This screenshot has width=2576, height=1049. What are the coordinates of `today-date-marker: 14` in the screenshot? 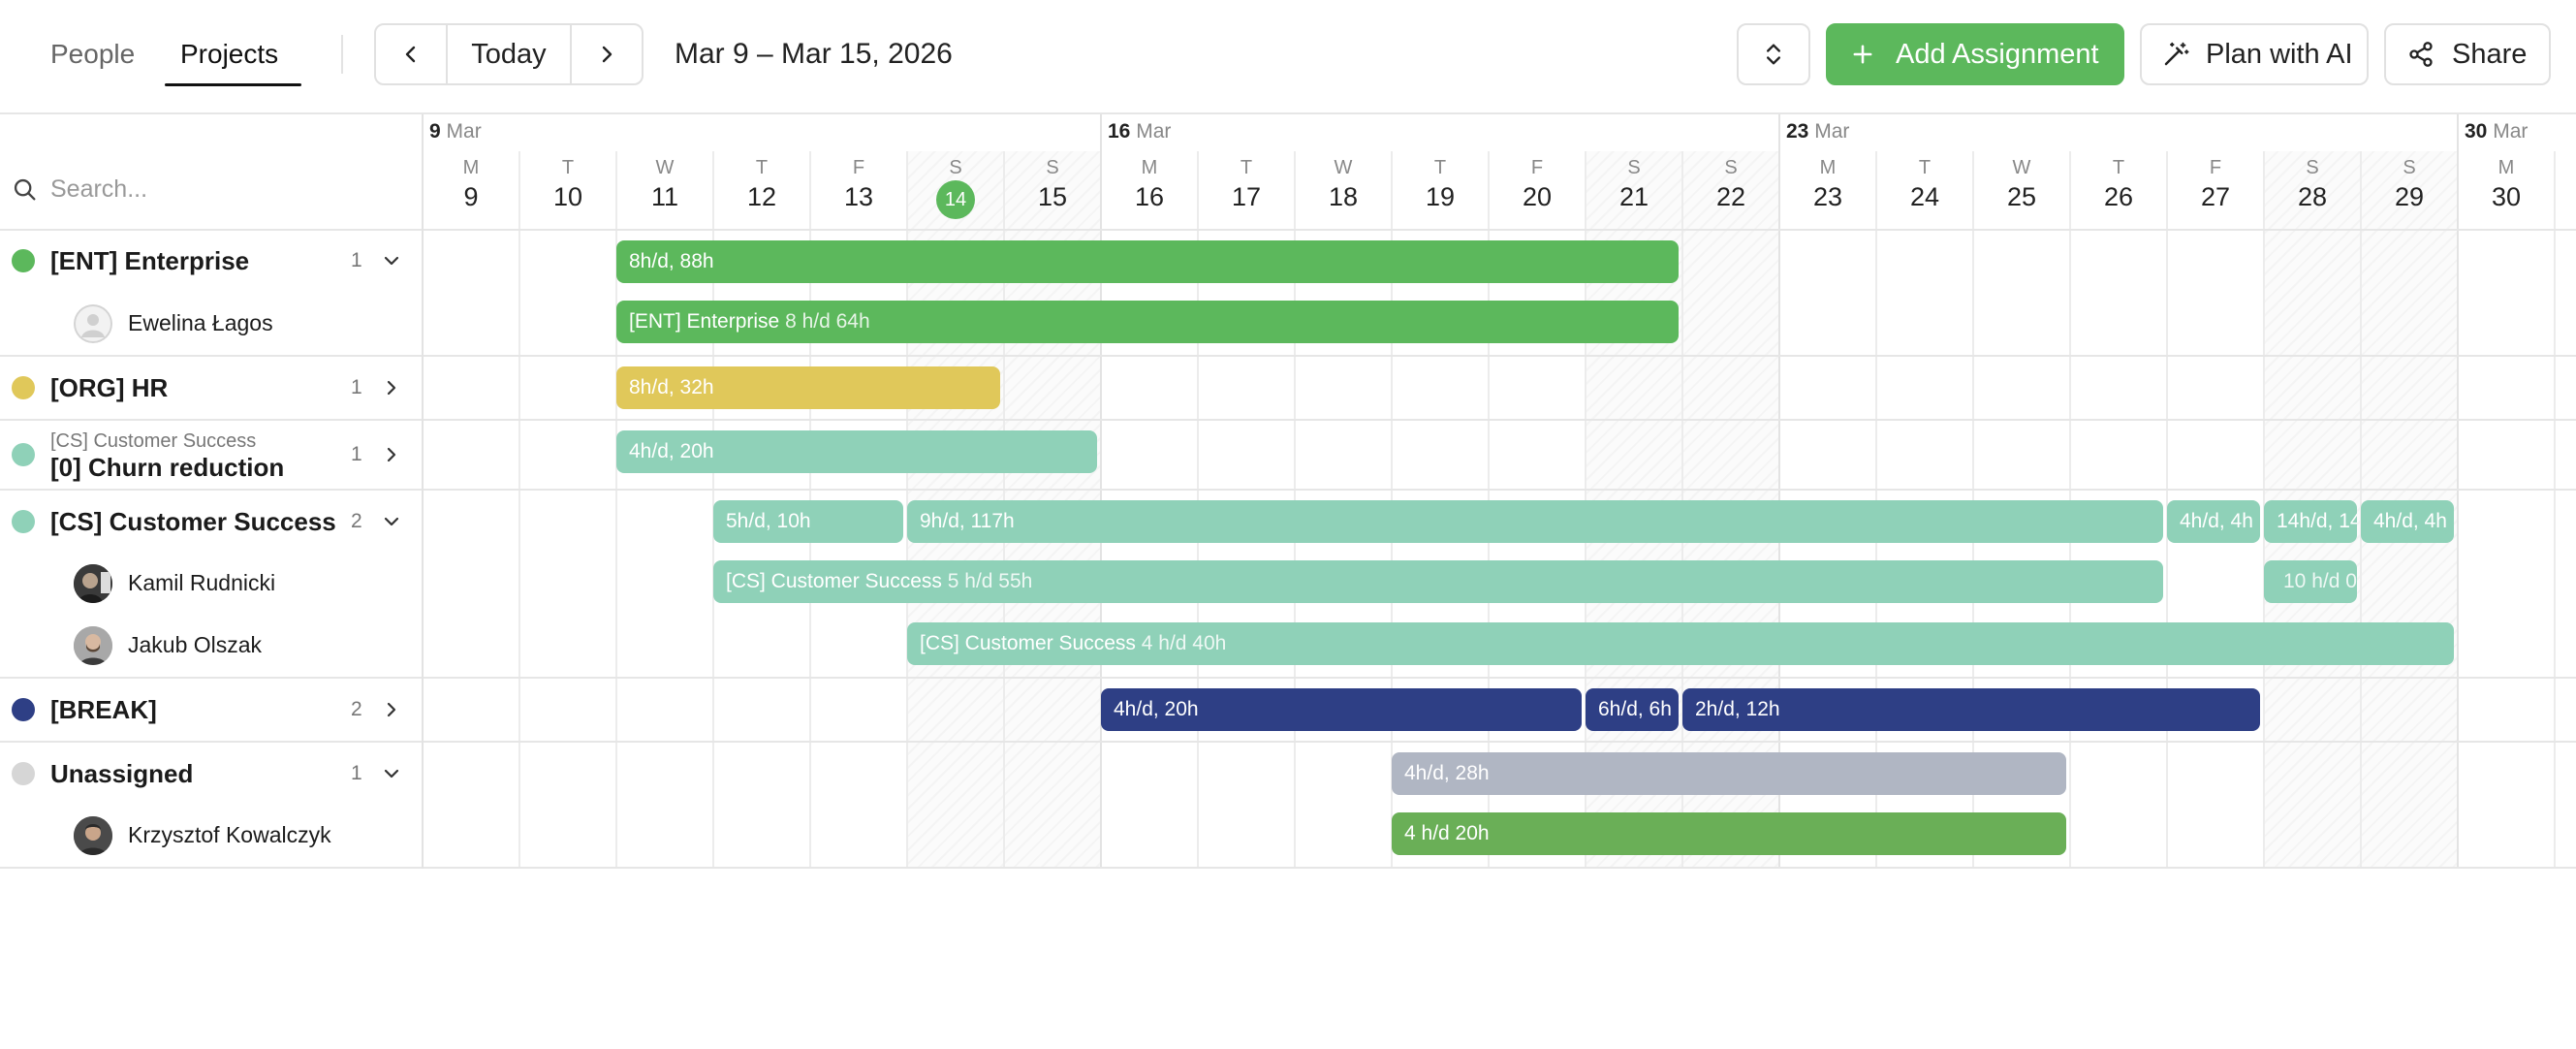 It's located at (955, 199).